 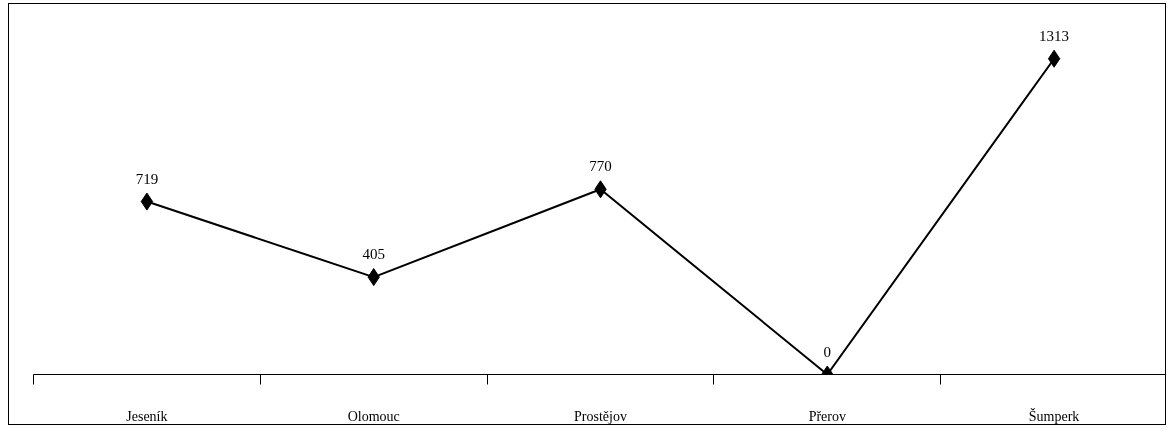 What do you see at coordinates (373, 254) in the screenshot?
I see `data-label: 405` at bounding box center [373, 254].